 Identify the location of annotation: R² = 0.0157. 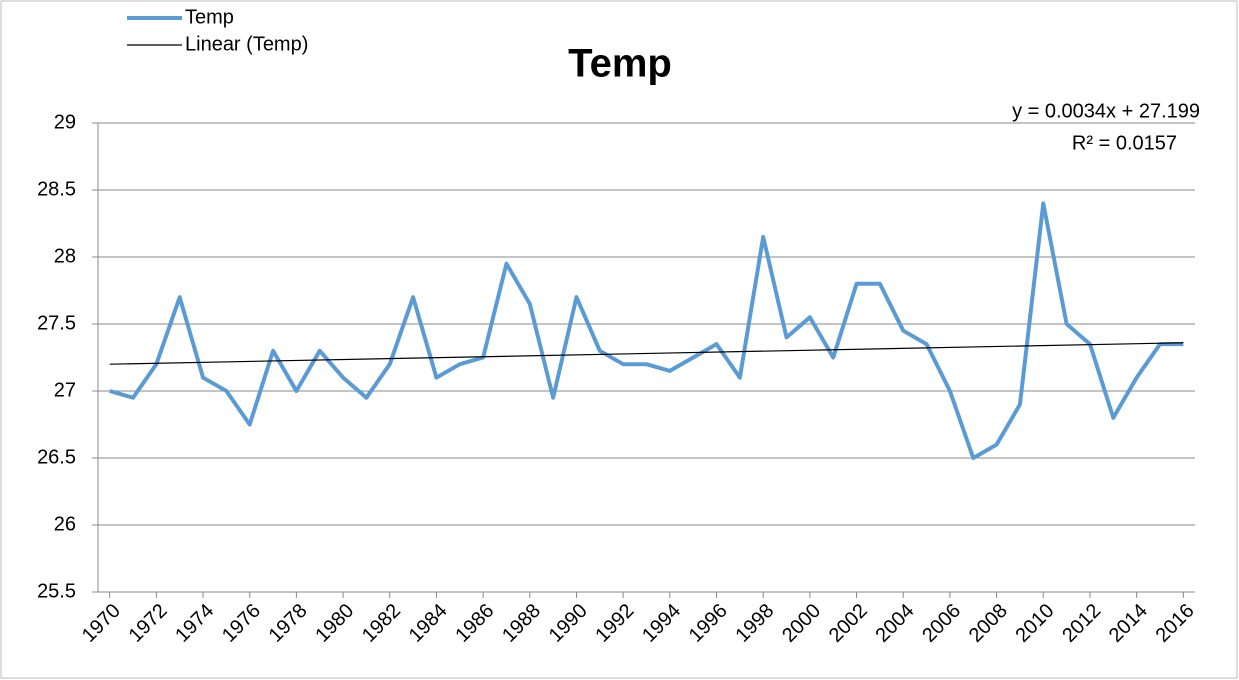
(1124, 143).